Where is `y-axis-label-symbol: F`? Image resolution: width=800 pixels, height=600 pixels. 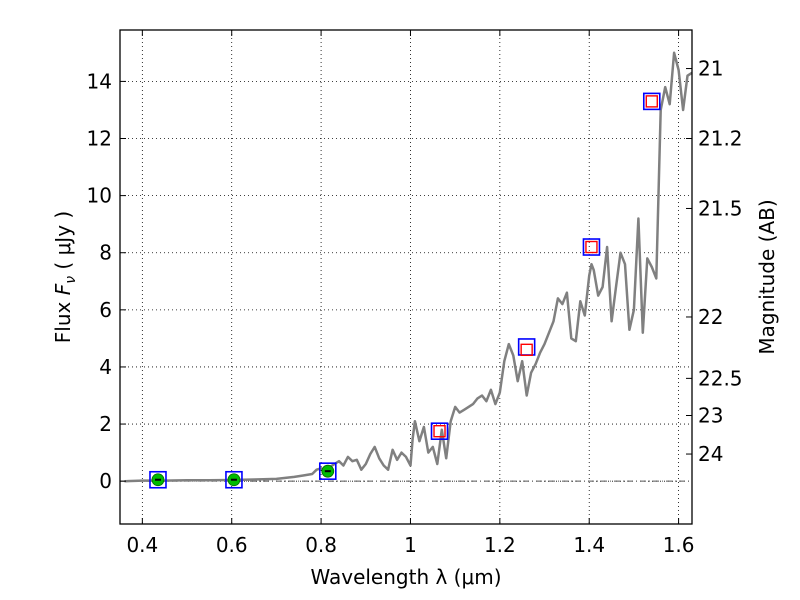
y-axis-label-symbol: F is located at coordinates (63, 289).